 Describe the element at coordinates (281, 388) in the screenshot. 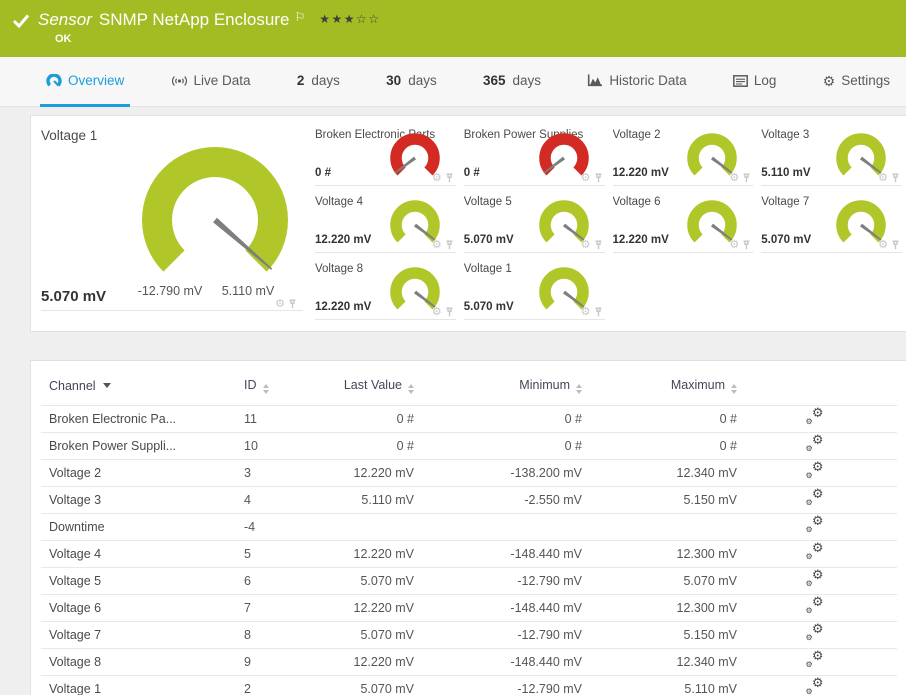

I see `column-header-id: ID` at that location.